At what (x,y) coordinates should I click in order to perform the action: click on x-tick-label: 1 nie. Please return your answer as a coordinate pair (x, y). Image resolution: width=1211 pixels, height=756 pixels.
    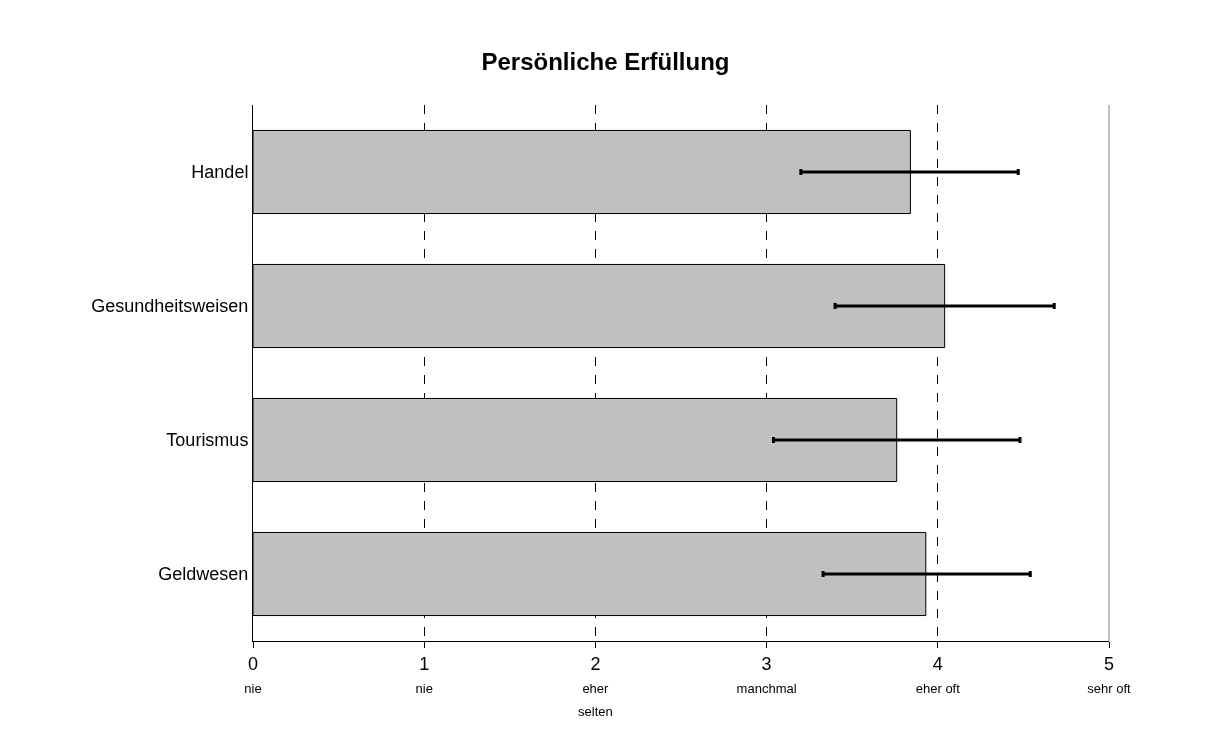
    Looking at the image, I should click on (424, 674).